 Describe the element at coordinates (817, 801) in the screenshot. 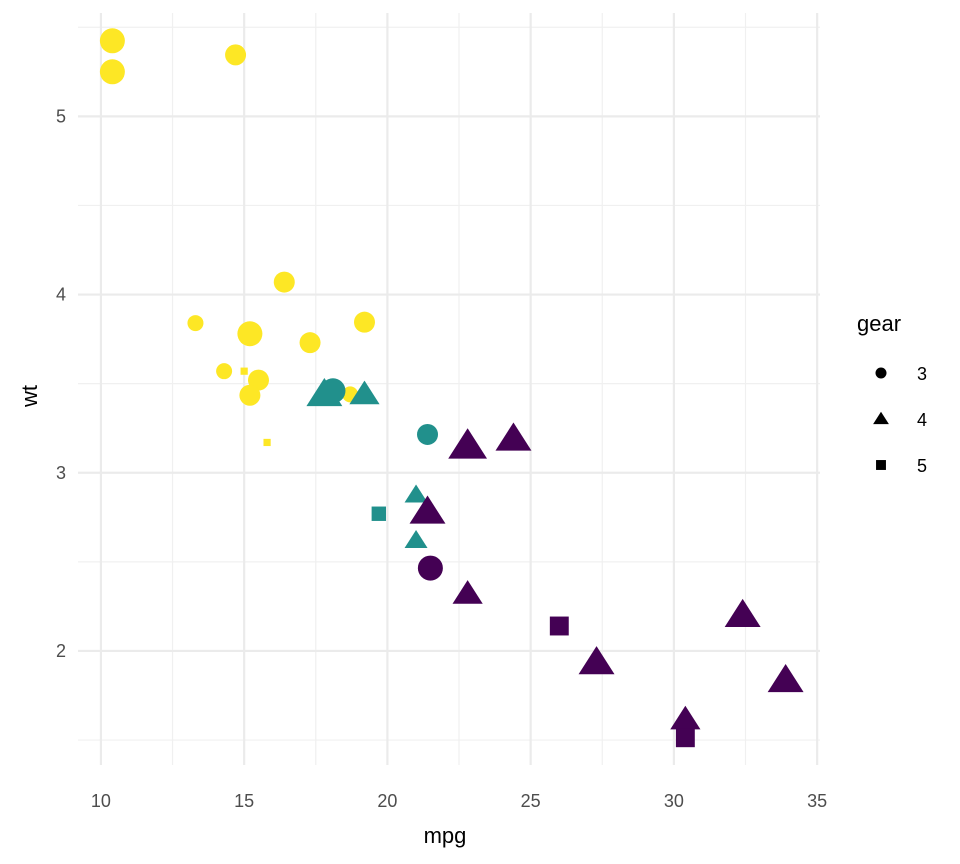

I see `x-tick-label: 35` at that location.